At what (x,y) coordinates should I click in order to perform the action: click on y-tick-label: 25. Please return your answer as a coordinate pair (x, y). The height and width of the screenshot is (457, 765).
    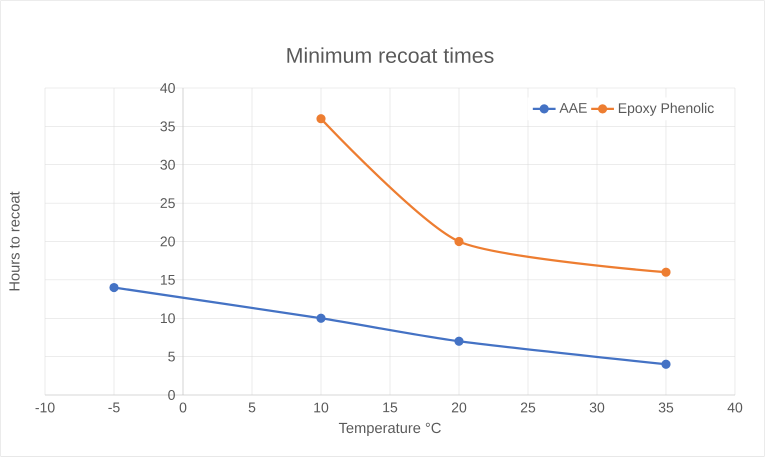
    Looking at the image, I should click on (167, 203).